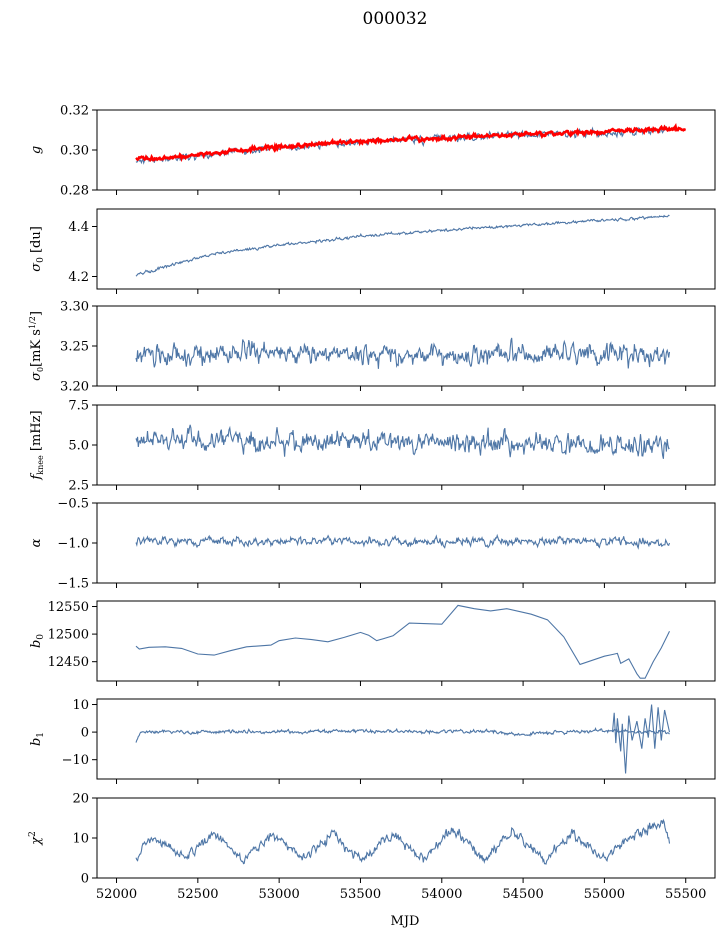 The width and height of the screenshot is (725, 936). I want to click on y-tick-label: 2.5, so click(78, 486).